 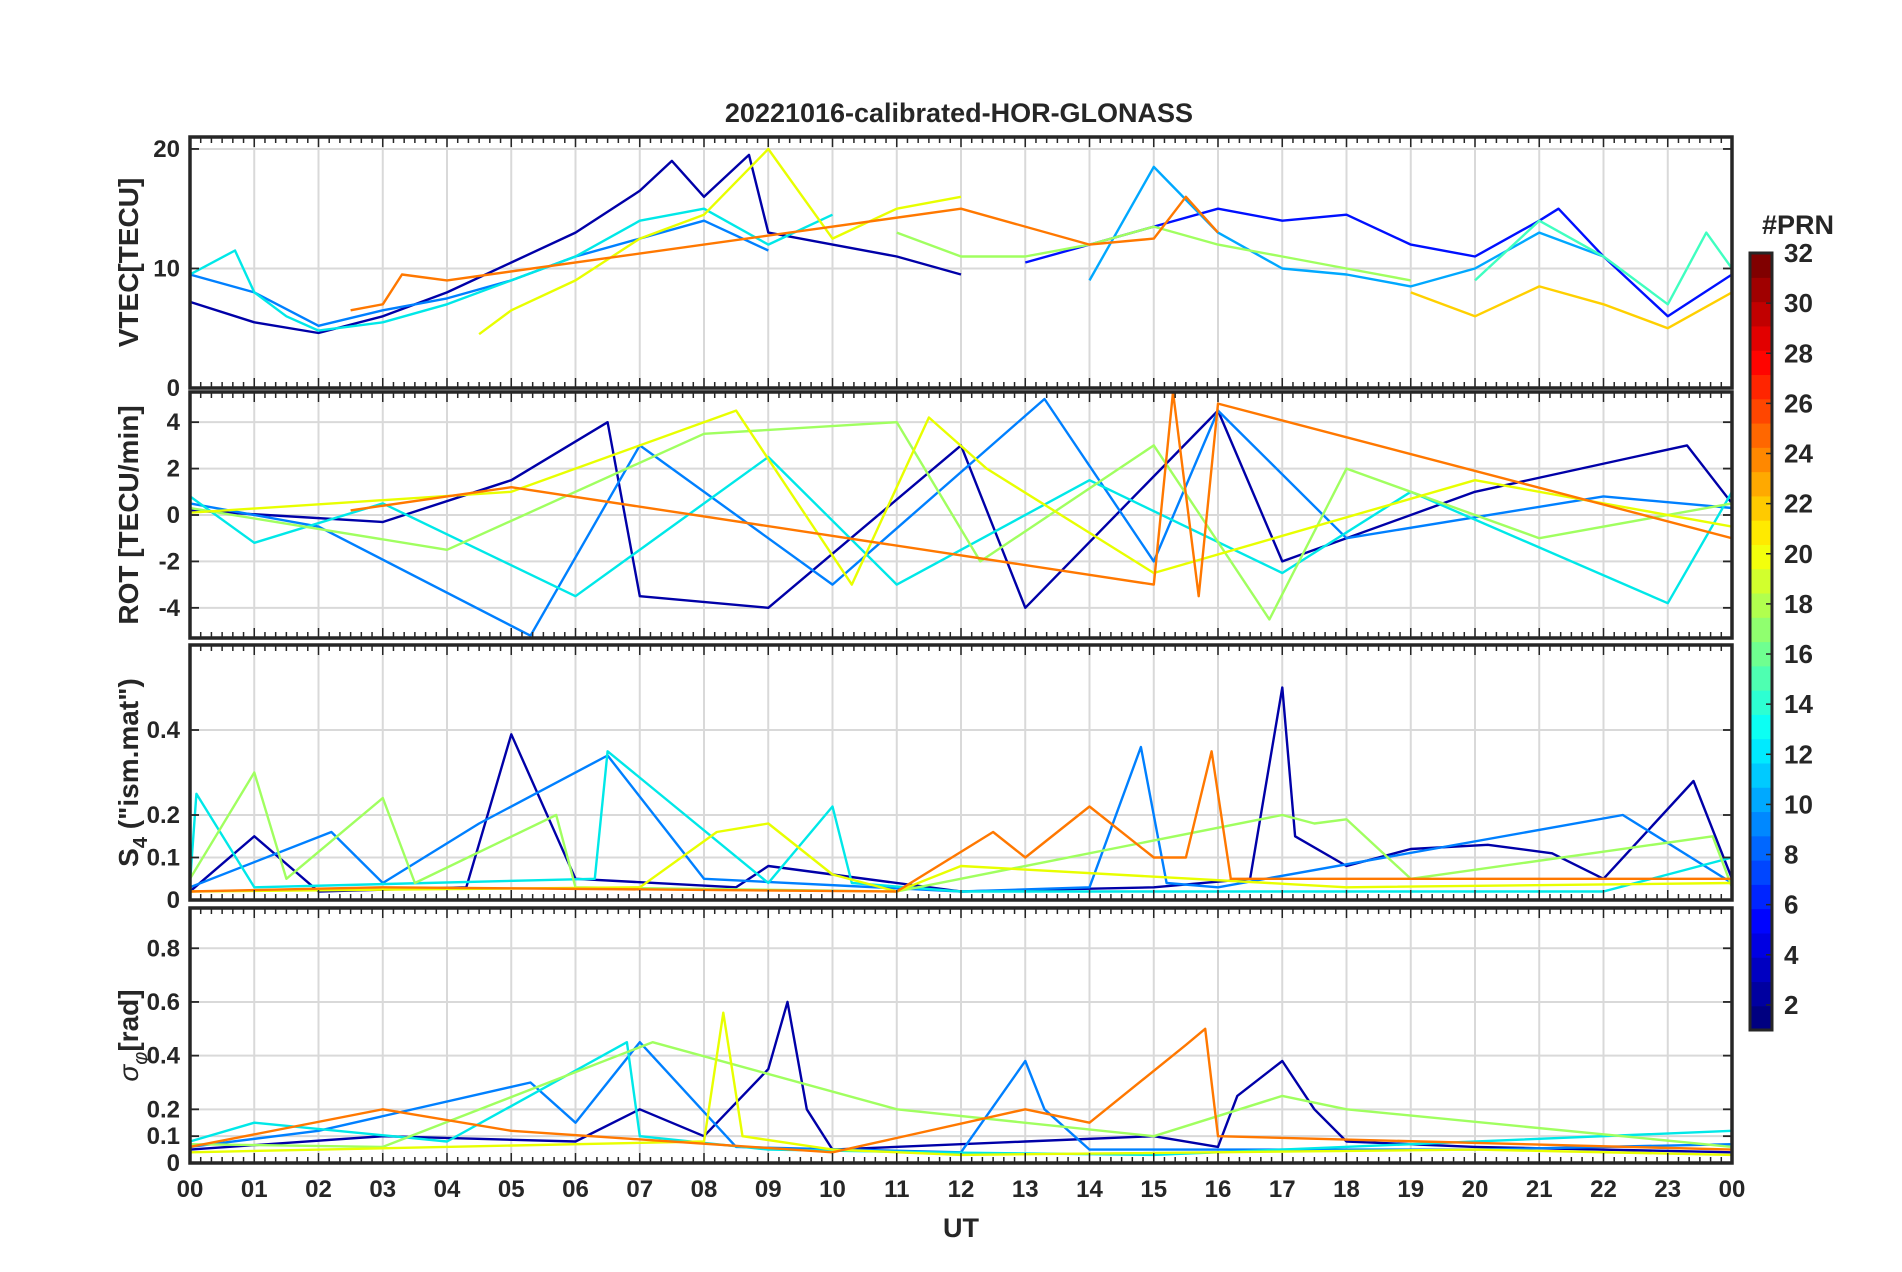 I want to click on x-tick-label: 04, so click(x=447, y=1189).